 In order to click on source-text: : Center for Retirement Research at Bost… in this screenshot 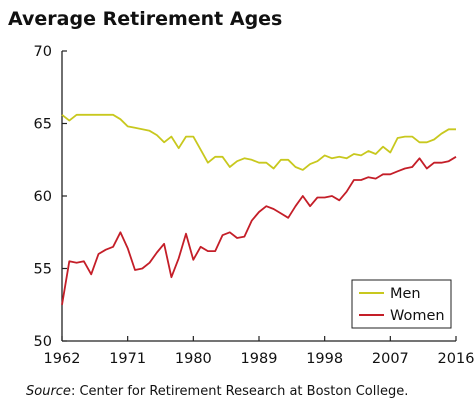, I will do `click(239, 391)`.